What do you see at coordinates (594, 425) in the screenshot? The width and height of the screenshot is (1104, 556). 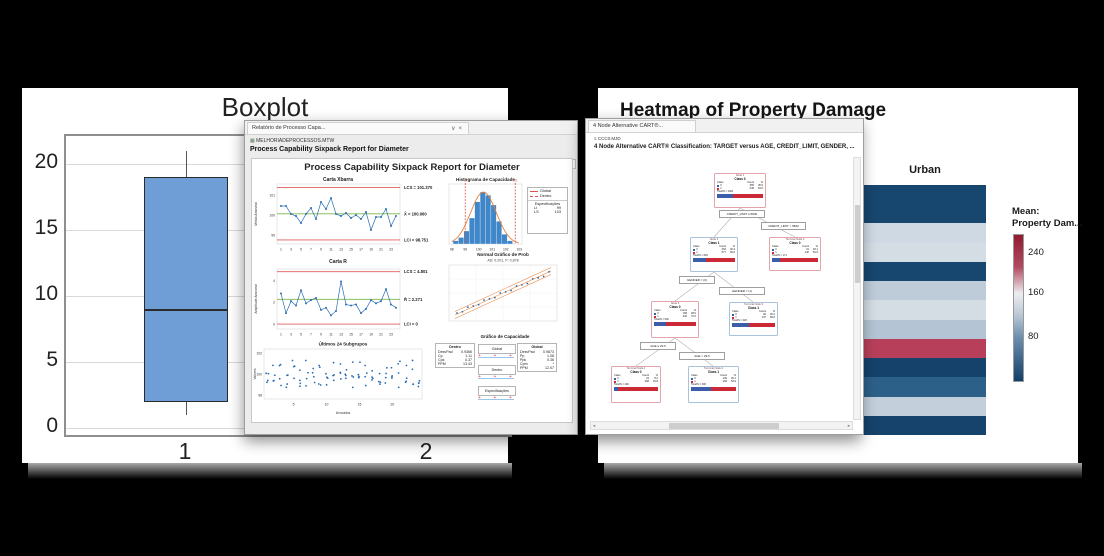 I see `scroll-left-icon: ◄` at bounding box center [594, 425].